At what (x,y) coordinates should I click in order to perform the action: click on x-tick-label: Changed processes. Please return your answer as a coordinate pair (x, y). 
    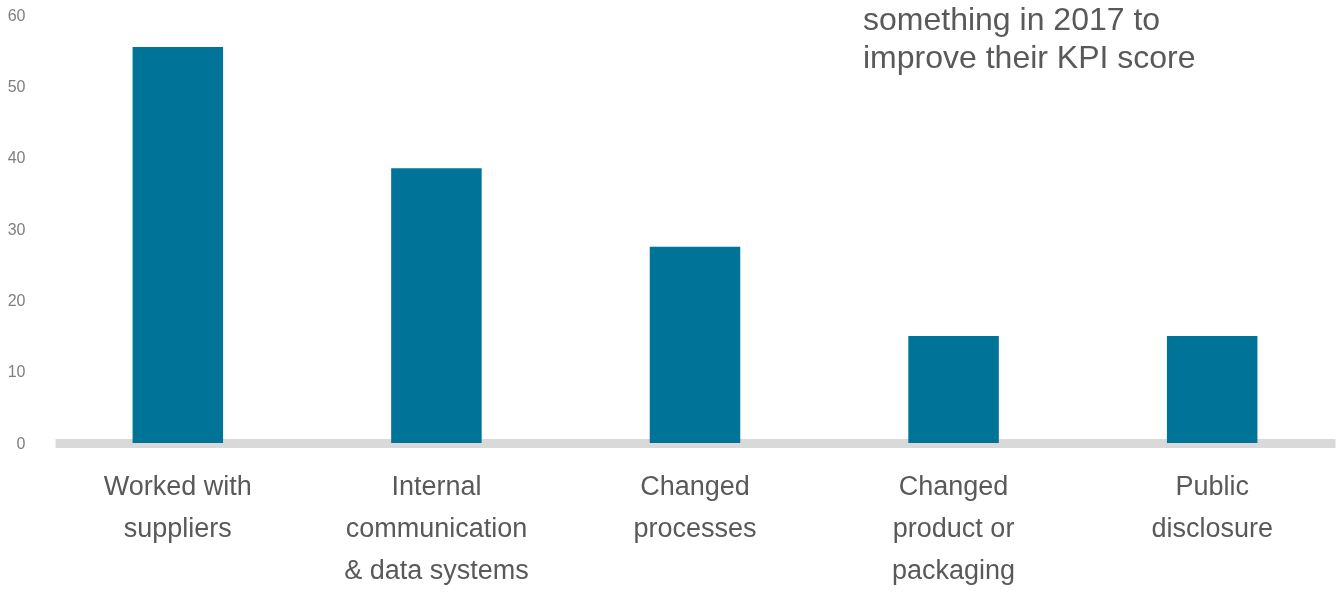
    Looking at the image, I should click on (695, 506).